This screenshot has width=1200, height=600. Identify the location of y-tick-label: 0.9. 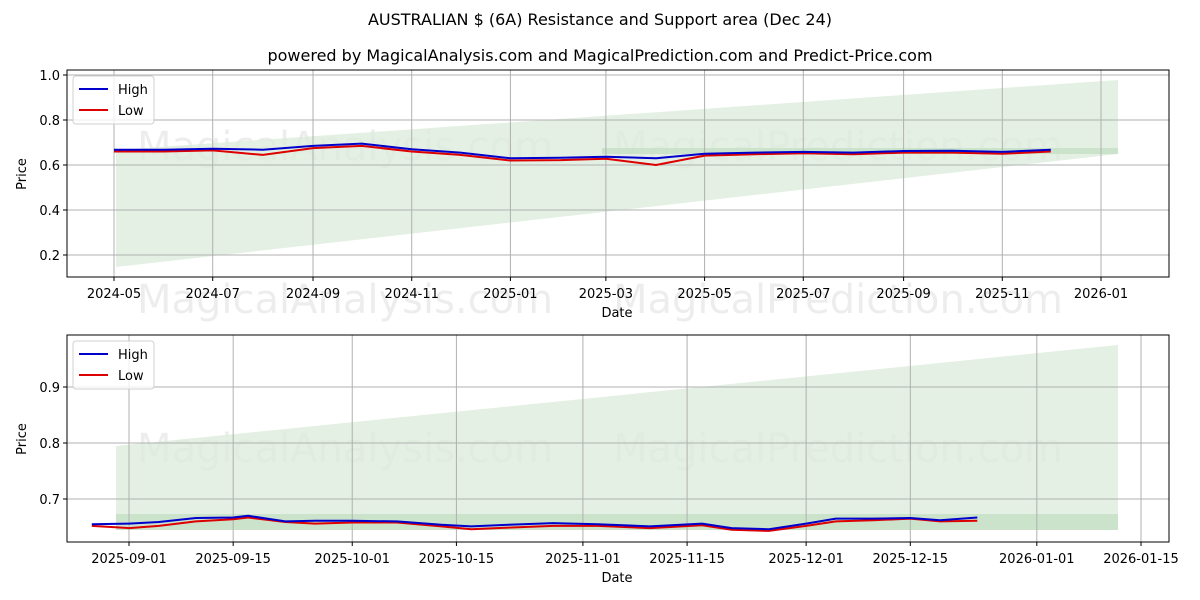
(49, 388).